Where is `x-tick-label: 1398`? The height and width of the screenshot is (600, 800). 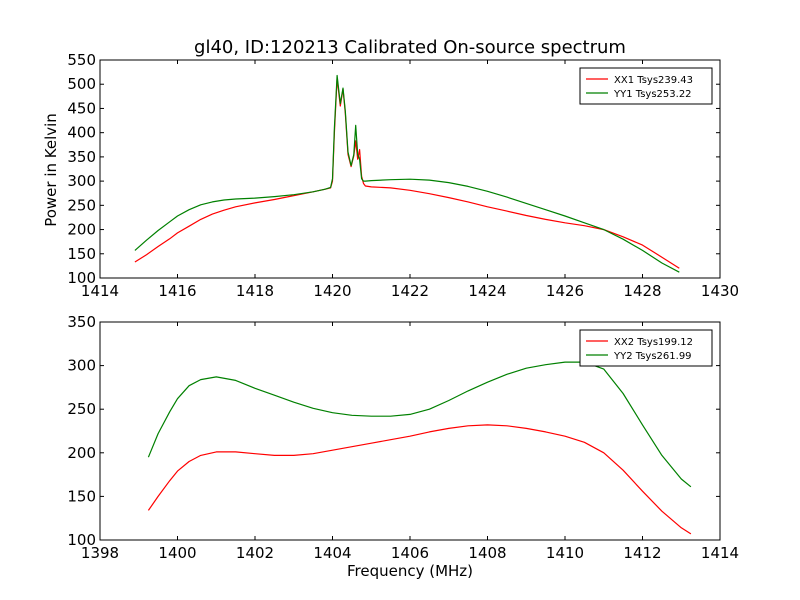 x-tick-label: 1398 is located at coordinates (100, 553).